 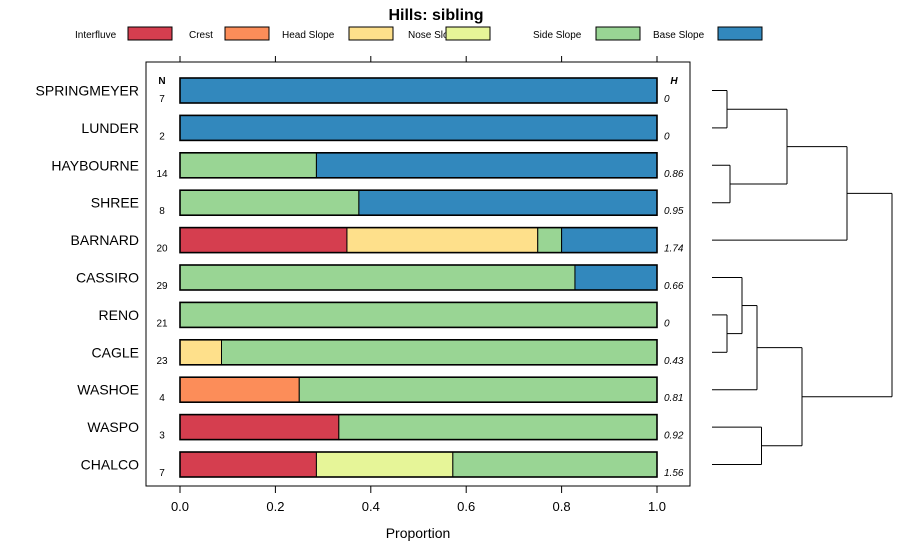 I want to click on h-header: H, so click(x=674, y=81).